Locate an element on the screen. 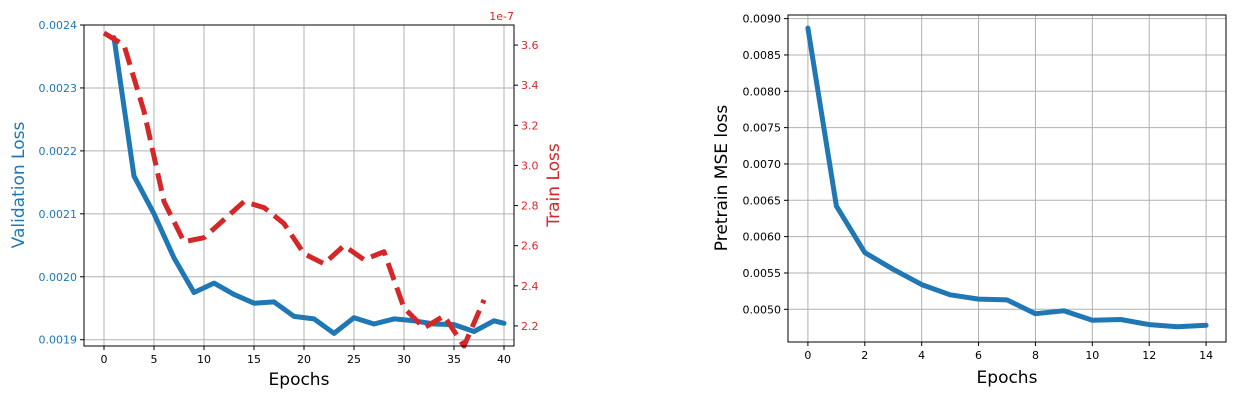 Image resolution: width=1238 pixels, height=401 pixels. x-tick-label: 8 is located at coordinates (1035, 355).